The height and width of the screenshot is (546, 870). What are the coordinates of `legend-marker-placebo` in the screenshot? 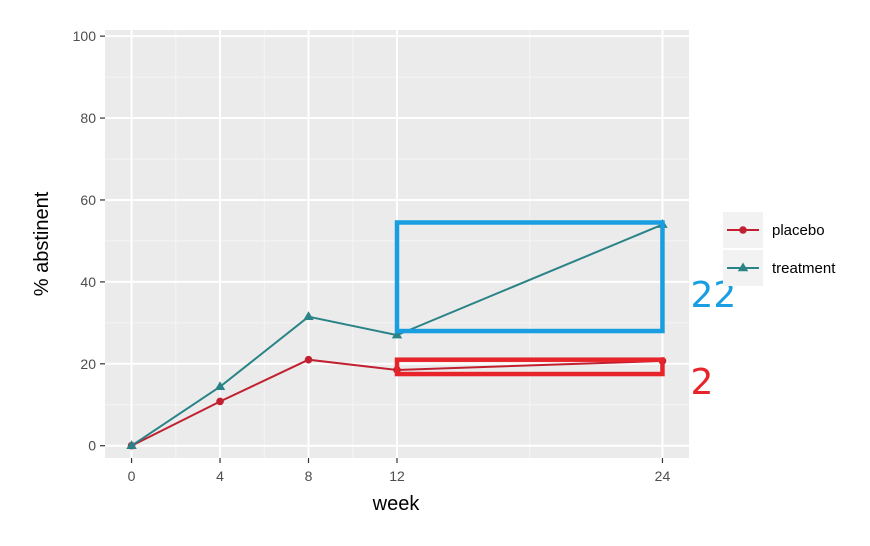 It's located at (743, 230).